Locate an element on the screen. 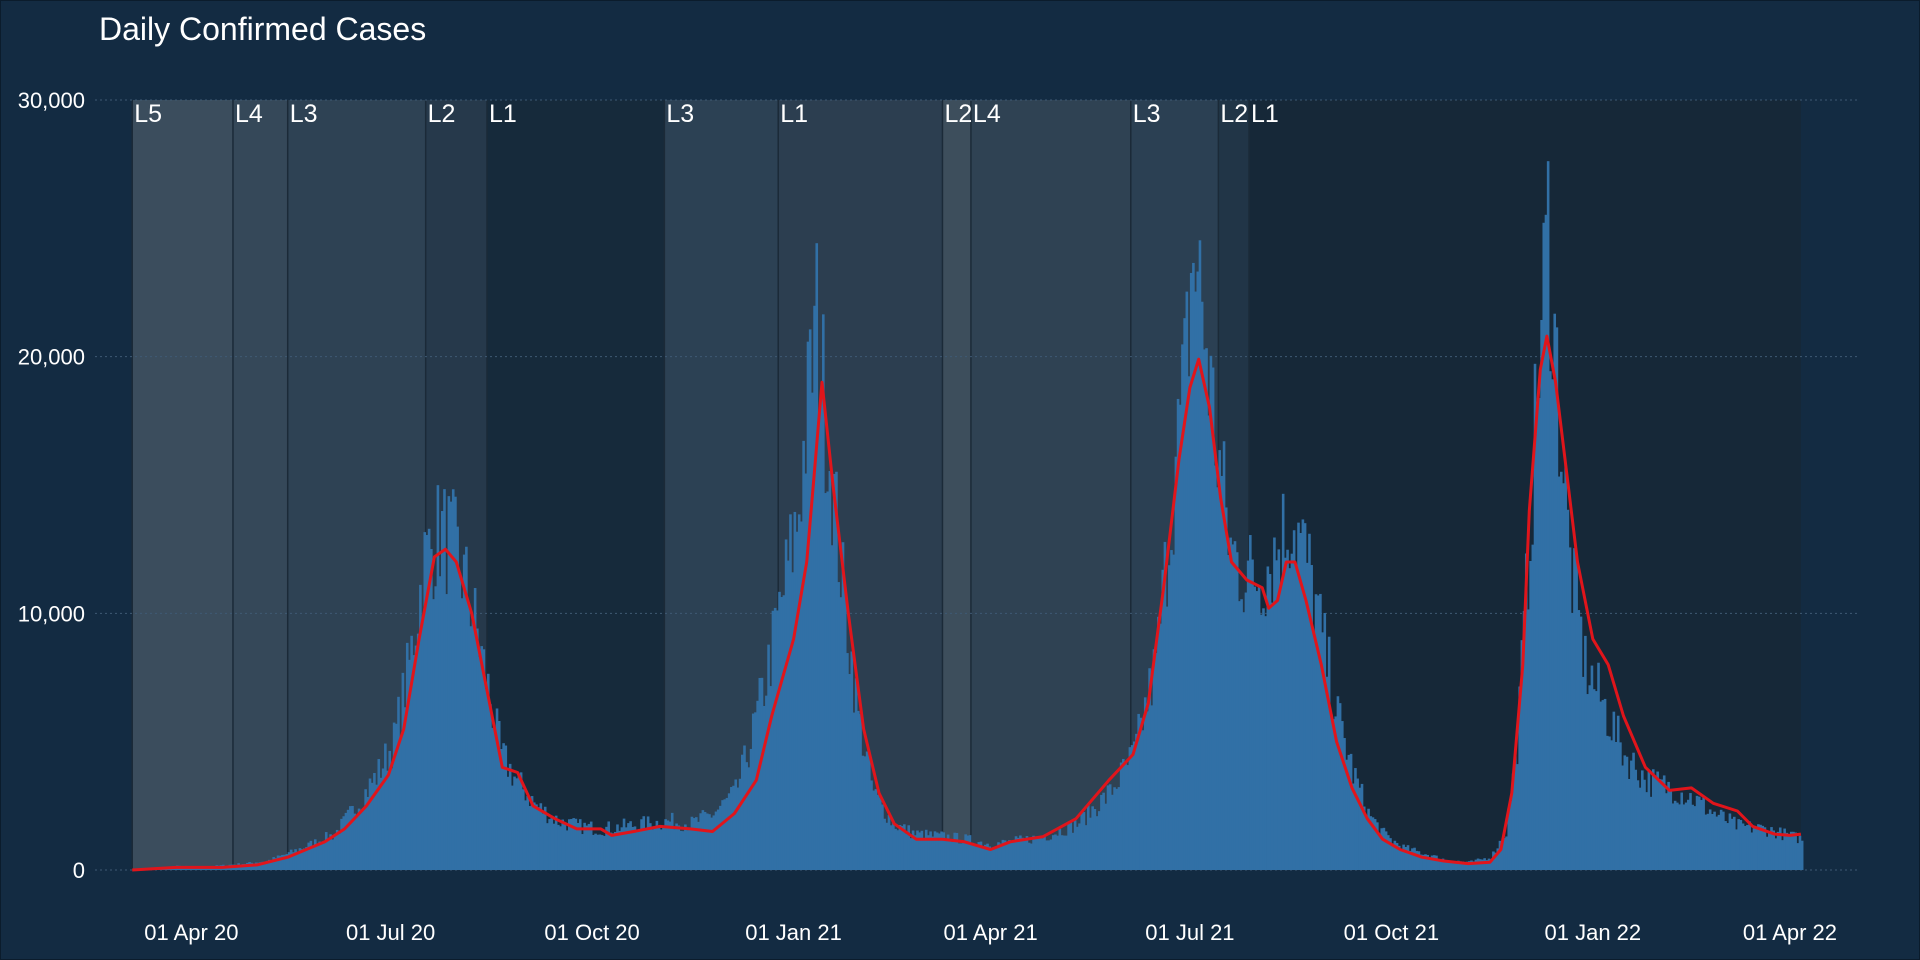  alert-level-label: L3 is located at coordinates (680, 114).